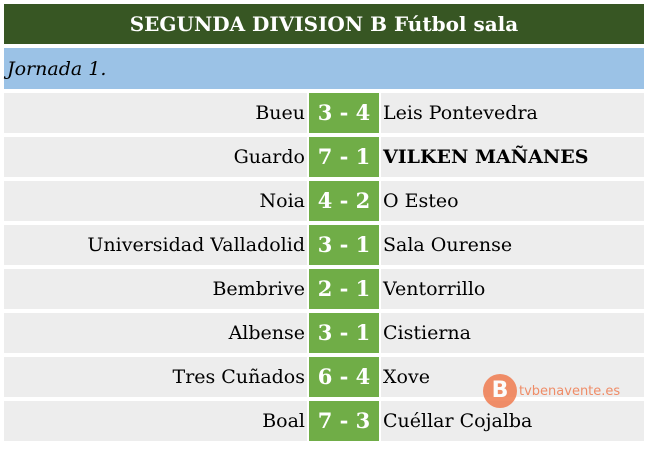  I want to click on round-label: Jornada 1., so click(324, 68).